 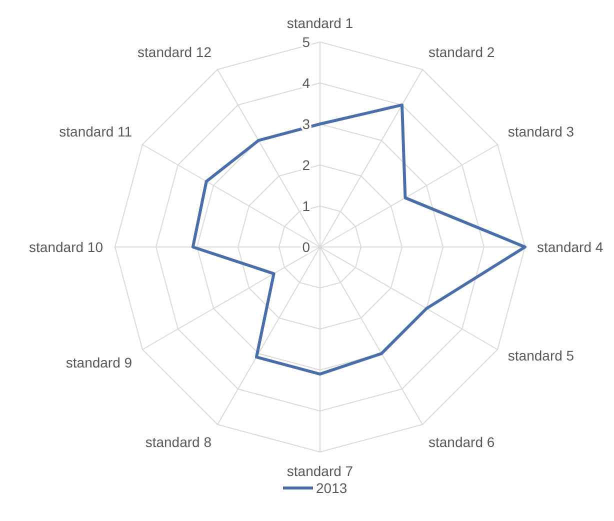 I want to click on y-tick-label: 2, so click(x=306, y=165).